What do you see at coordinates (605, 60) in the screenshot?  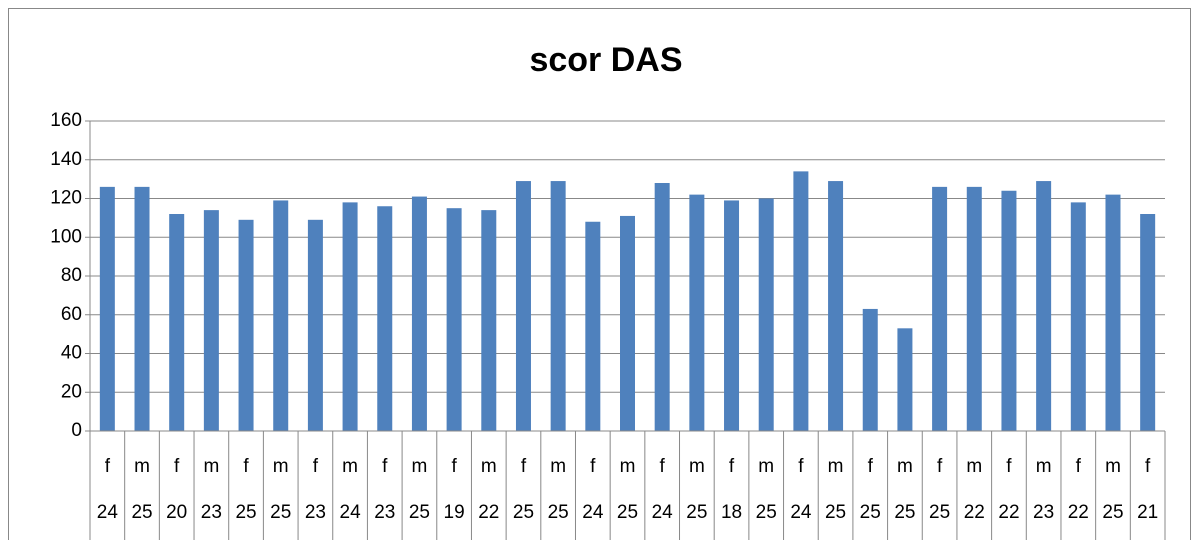 I see `chart-title: scor DAS` at bounding box center [605, 60].